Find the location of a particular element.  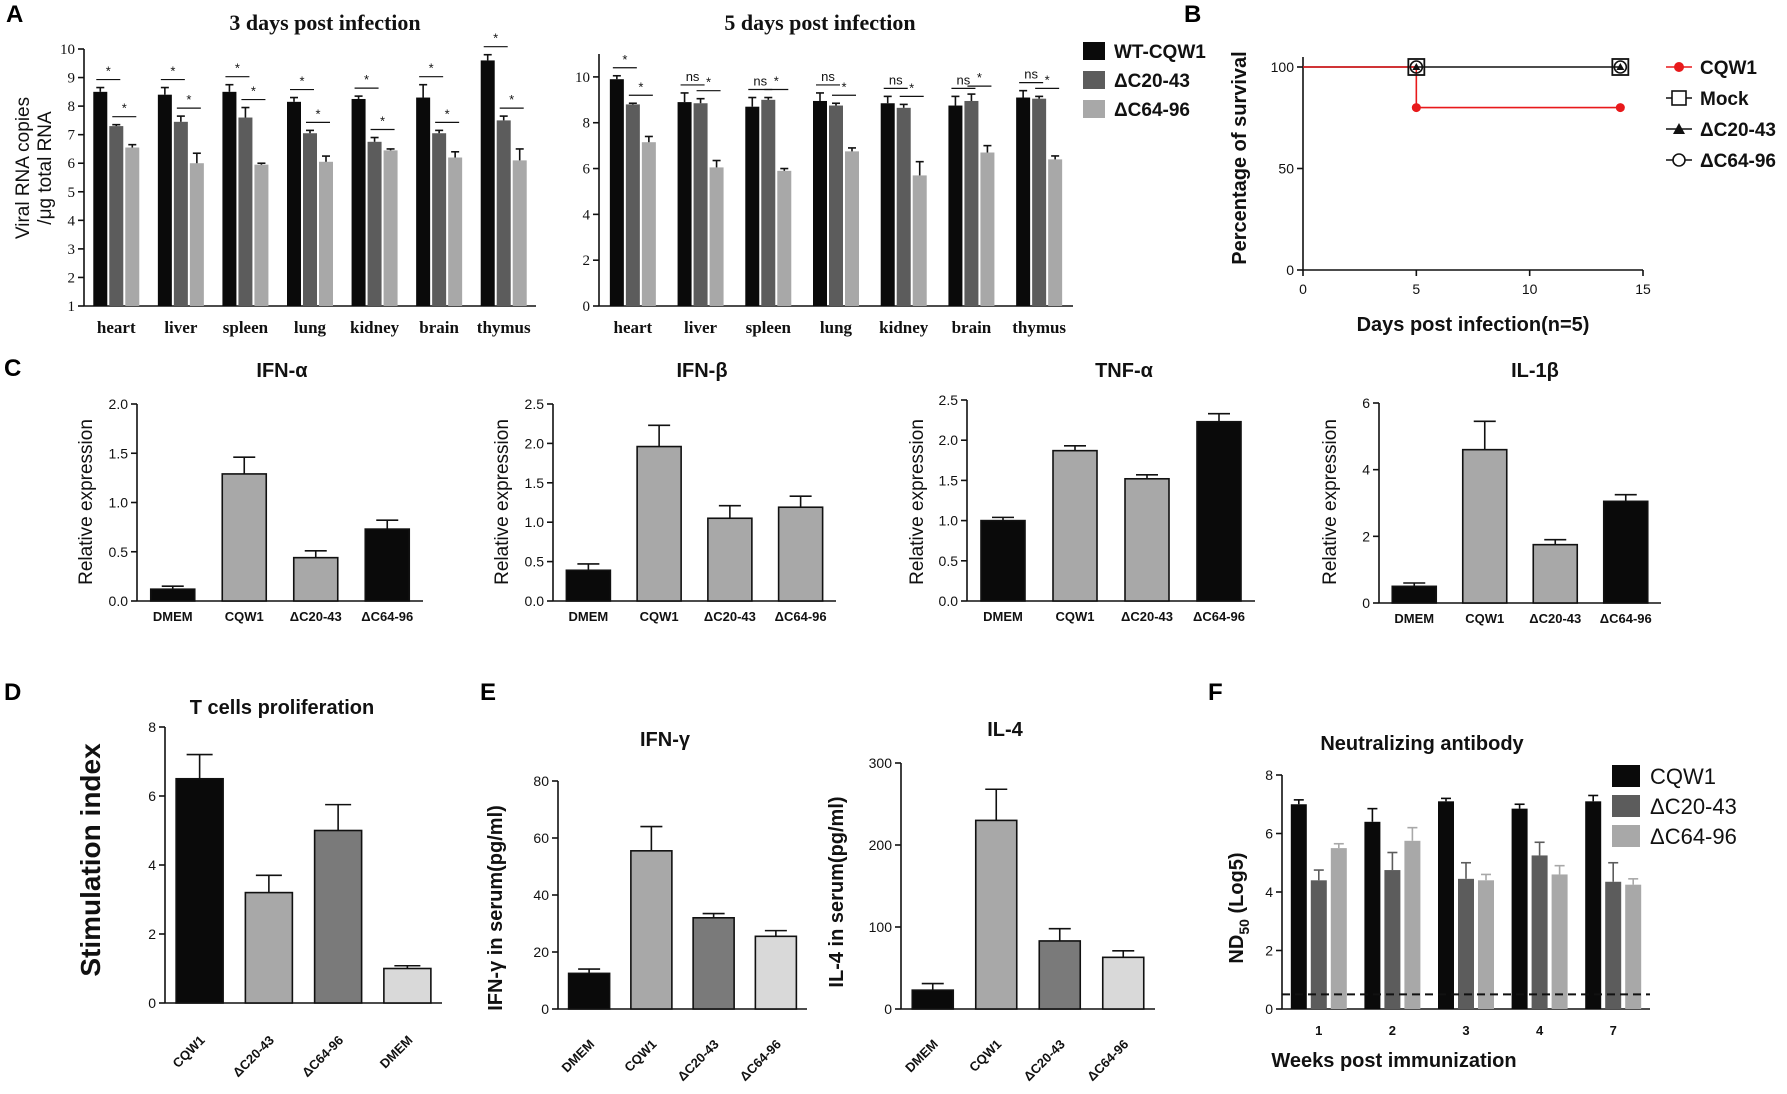

chart-c1-bar is located at coordinates (244, 537).